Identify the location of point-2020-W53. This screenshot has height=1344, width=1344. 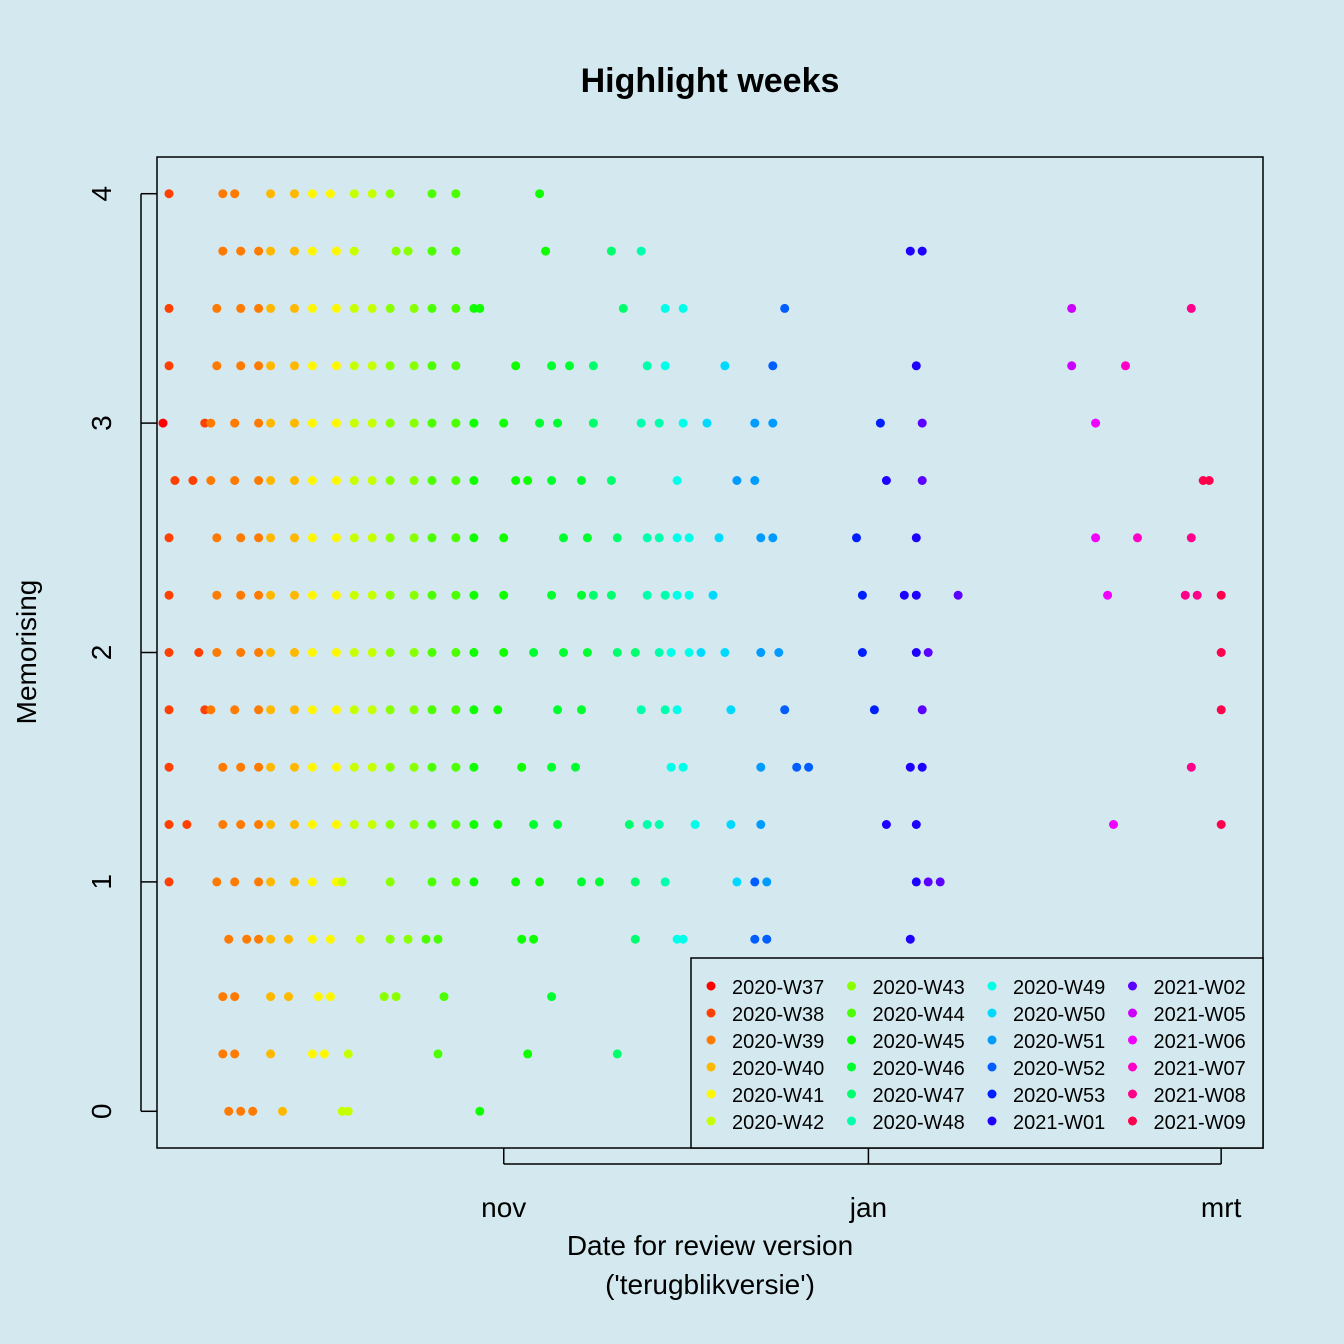
(880, 423).